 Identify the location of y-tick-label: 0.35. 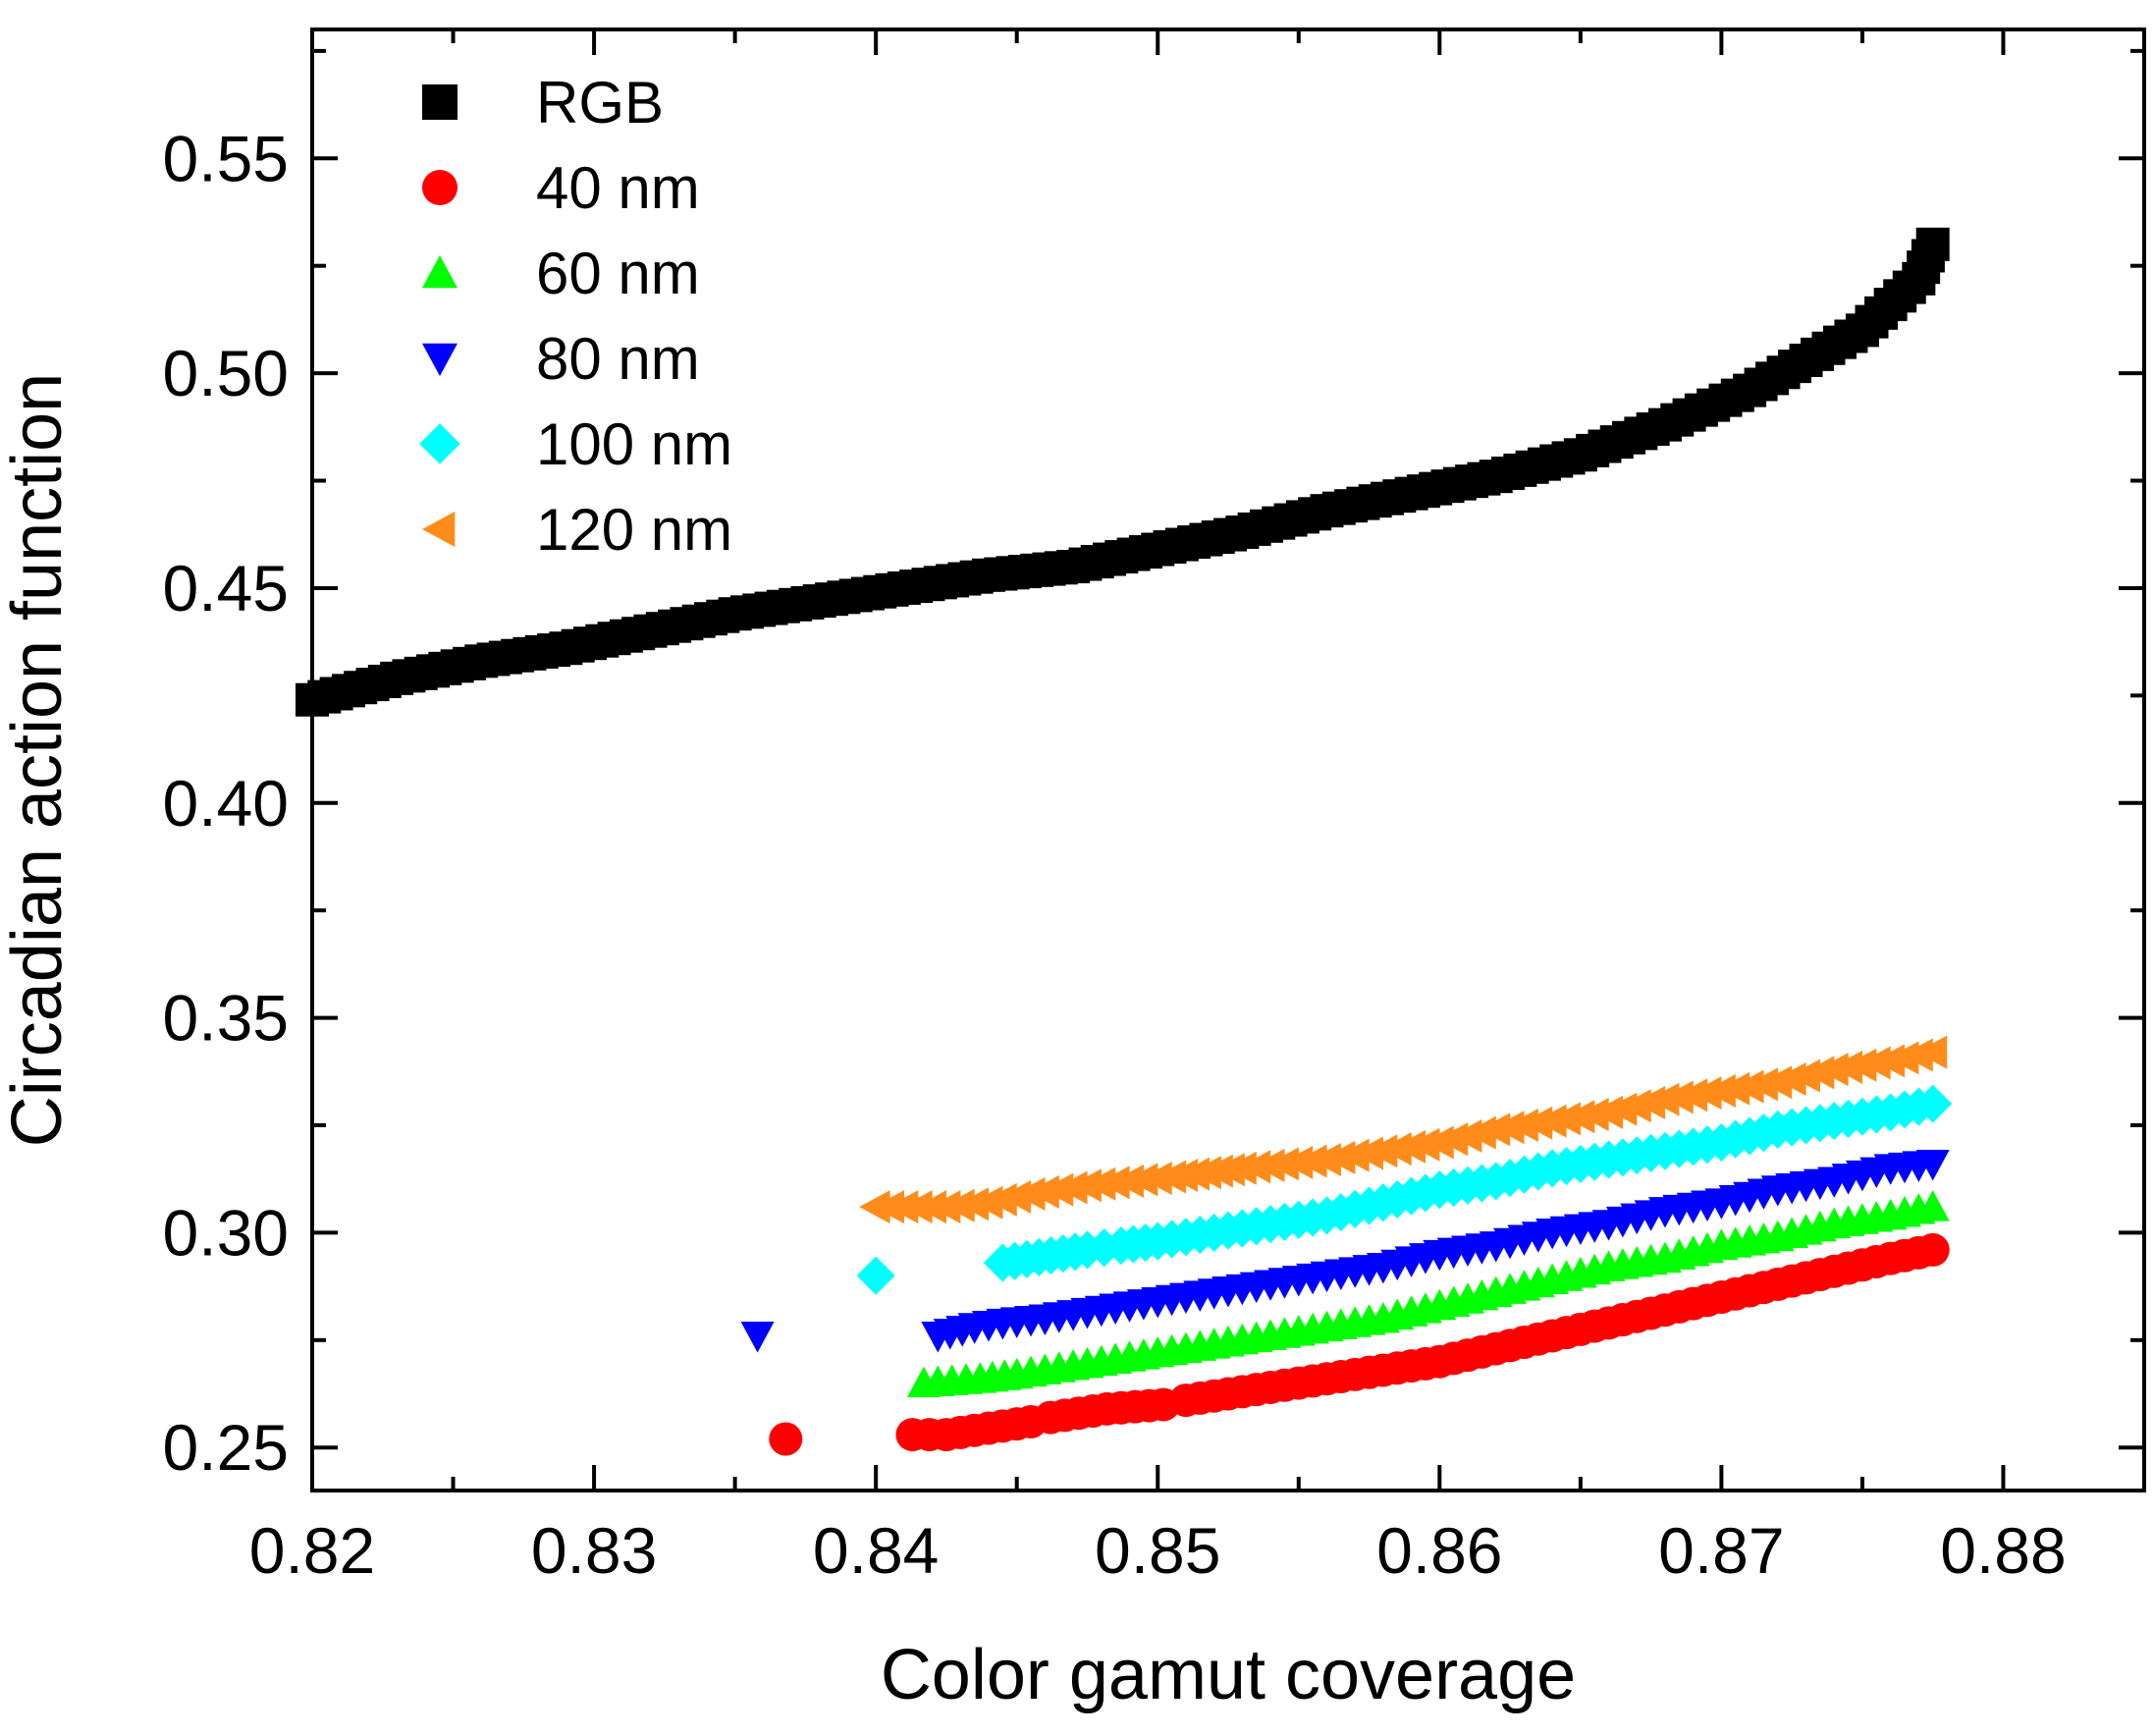
(226, 1018).